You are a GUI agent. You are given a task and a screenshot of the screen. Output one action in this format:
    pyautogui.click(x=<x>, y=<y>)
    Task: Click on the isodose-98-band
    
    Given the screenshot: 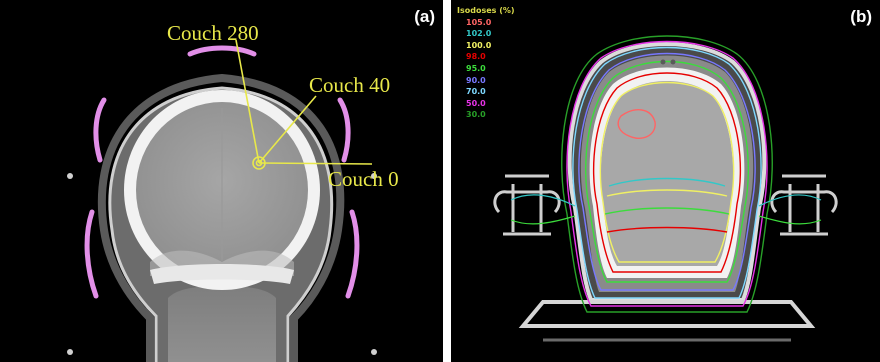 What is the action you would take?
    pyautogui.click(x=667, y=229)
    